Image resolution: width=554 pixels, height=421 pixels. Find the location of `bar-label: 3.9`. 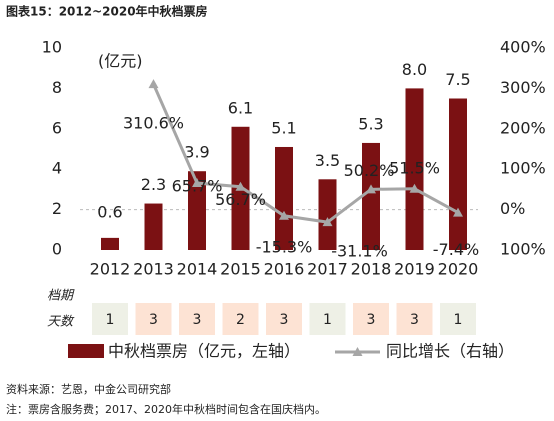

bar-label: 3.9 is located at coordinates (196, 152).